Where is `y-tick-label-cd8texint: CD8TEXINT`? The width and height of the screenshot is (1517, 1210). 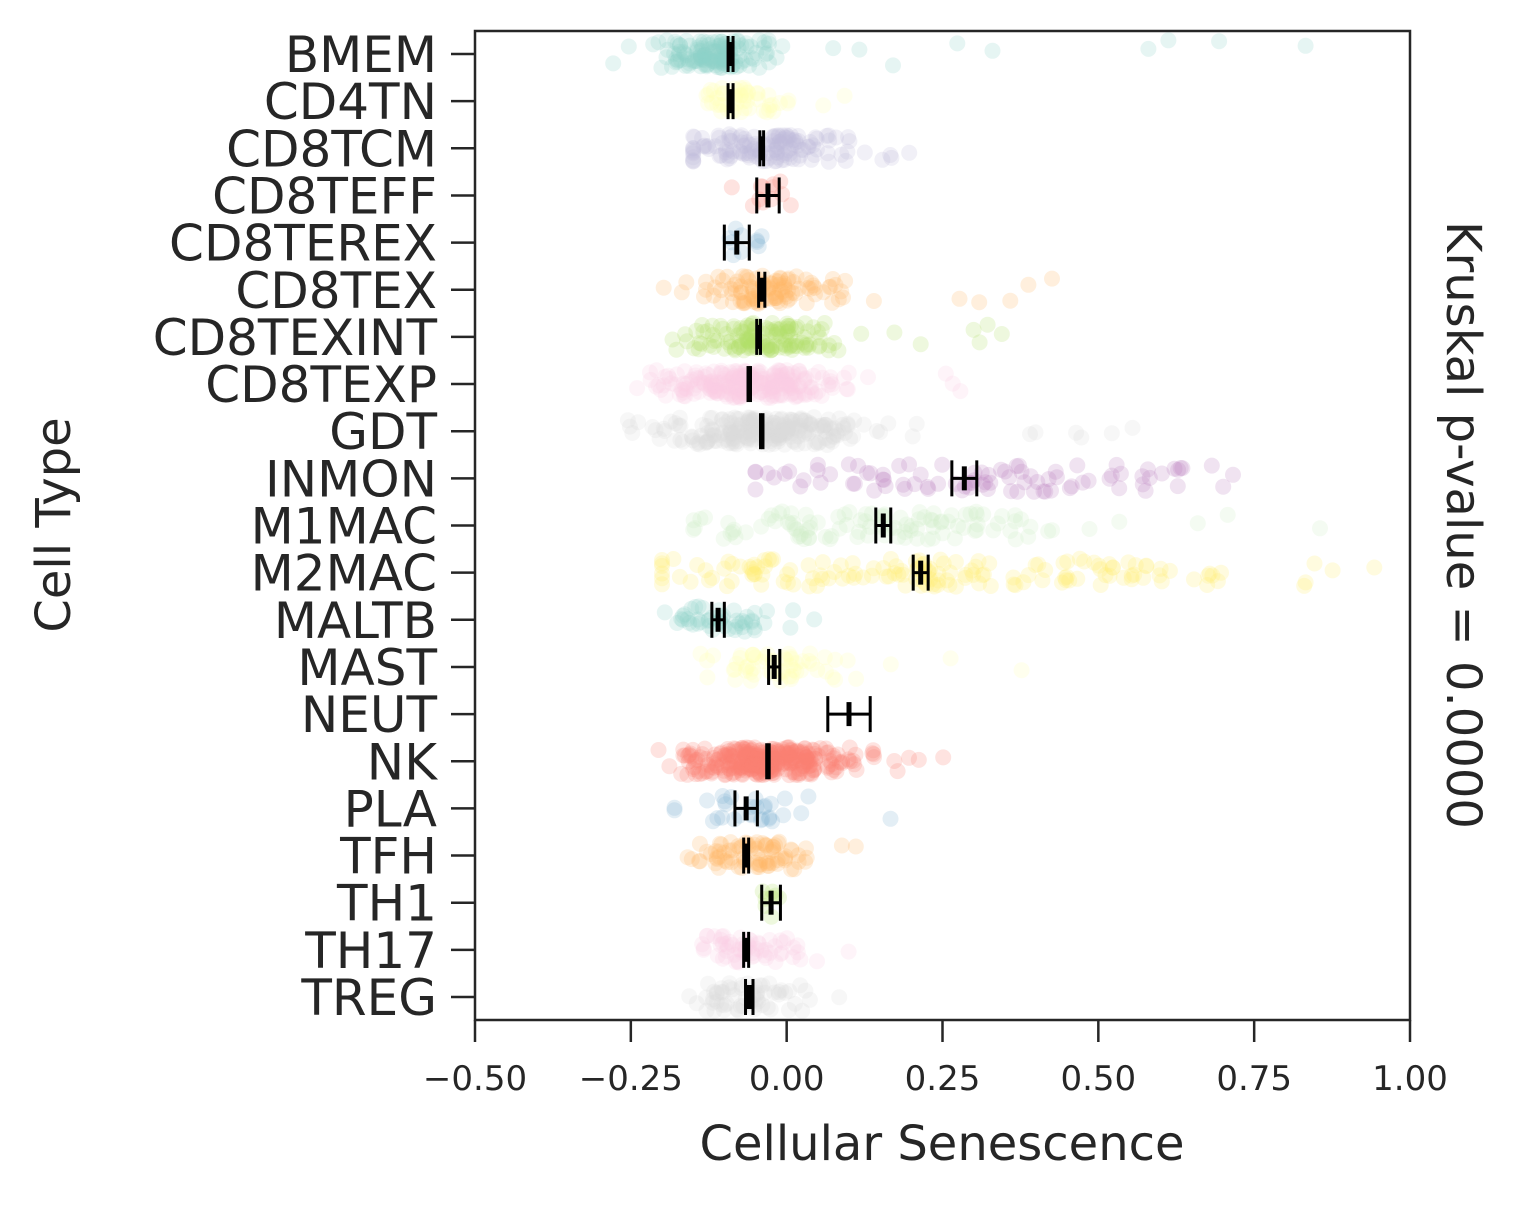
y-tick-label-cd8texint: CD8TEXINT is located at coordinates (295, 338).